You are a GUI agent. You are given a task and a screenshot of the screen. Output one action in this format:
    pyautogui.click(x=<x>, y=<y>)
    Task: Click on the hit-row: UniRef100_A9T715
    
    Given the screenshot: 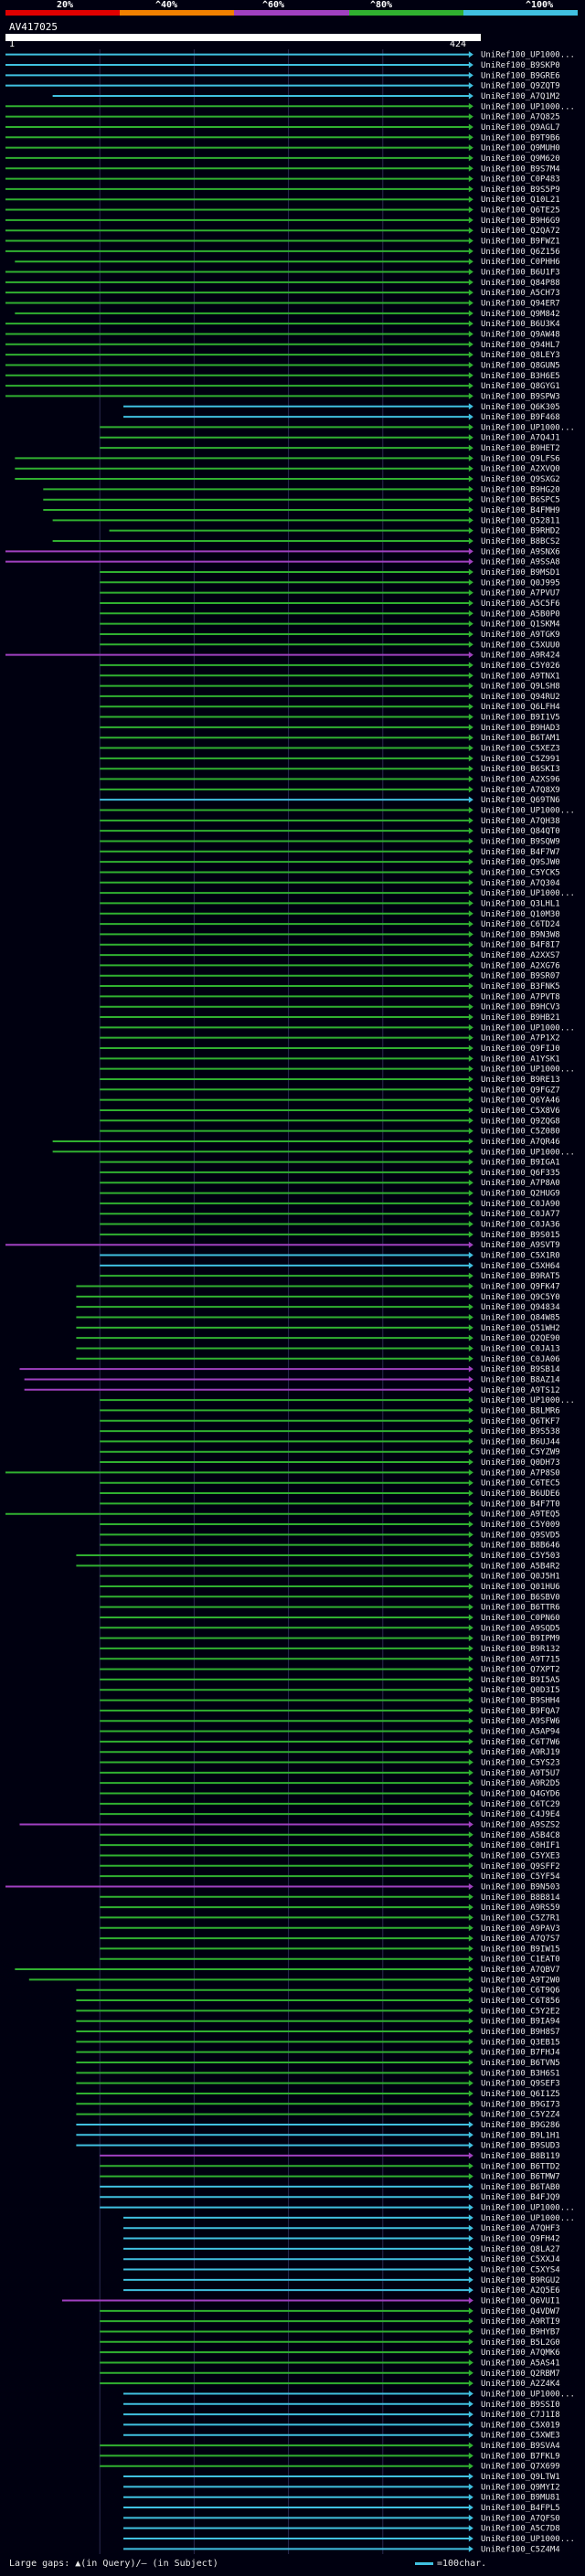 What is the action you would take?
    pyautogui.click(x=330, y=1659)
    